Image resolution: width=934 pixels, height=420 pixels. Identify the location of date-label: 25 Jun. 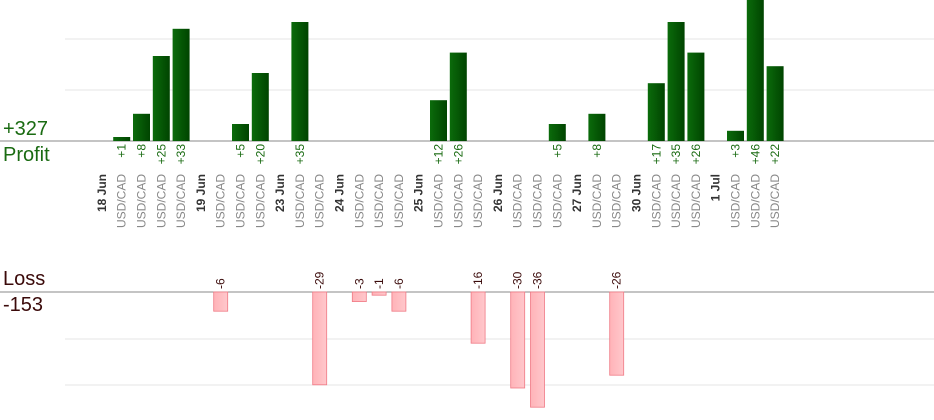
(419, 193).